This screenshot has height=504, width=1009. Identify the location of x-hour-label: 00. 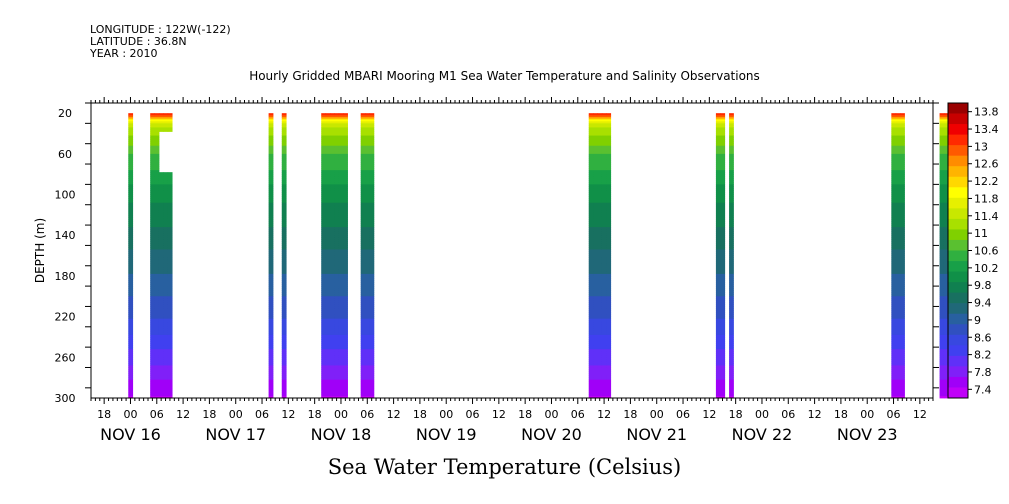
(236, 414).